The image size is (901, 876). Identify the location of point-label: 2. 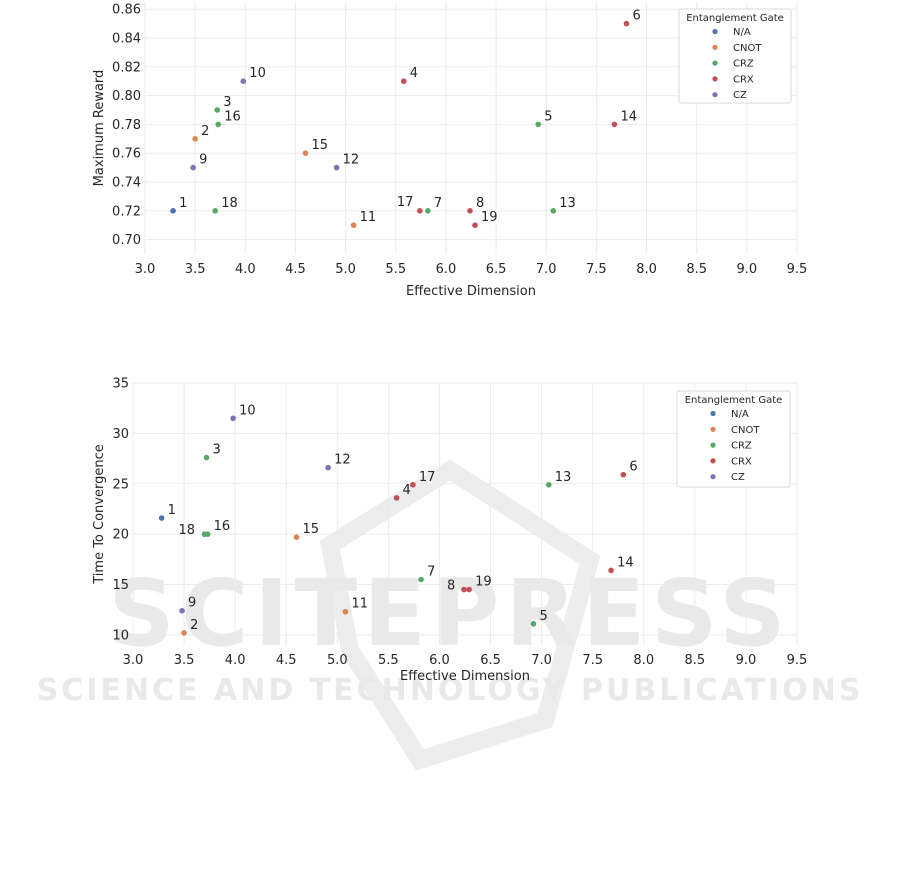
(205, 131).